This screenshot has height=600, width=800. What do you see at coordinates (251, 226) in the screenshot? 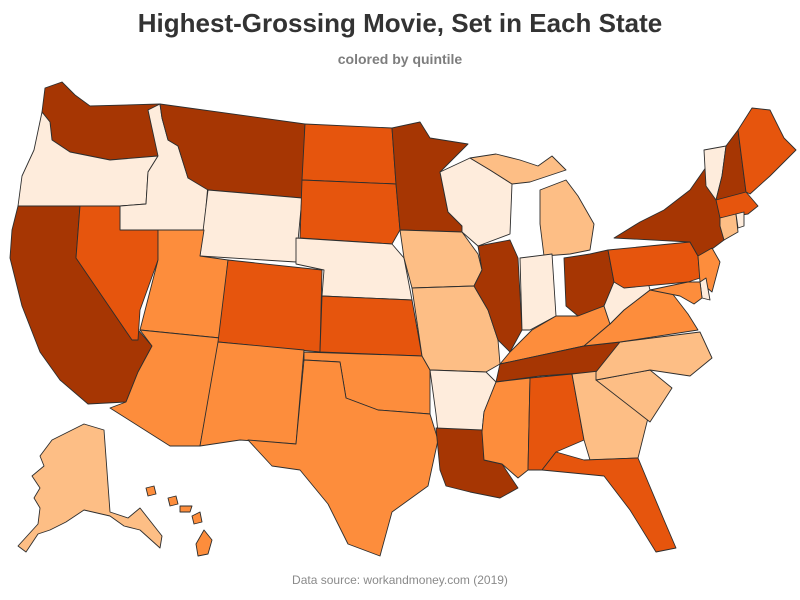
I see `state-wy` at bounding box center [251, 226].